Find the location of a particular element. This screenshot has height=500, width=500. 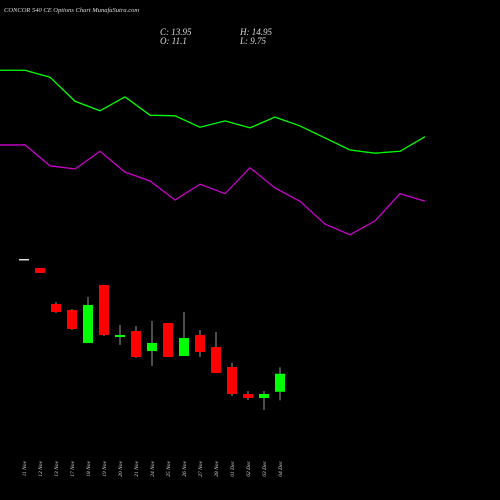

x-tick-label: 01 Dec is located at coordinates (233, 468).